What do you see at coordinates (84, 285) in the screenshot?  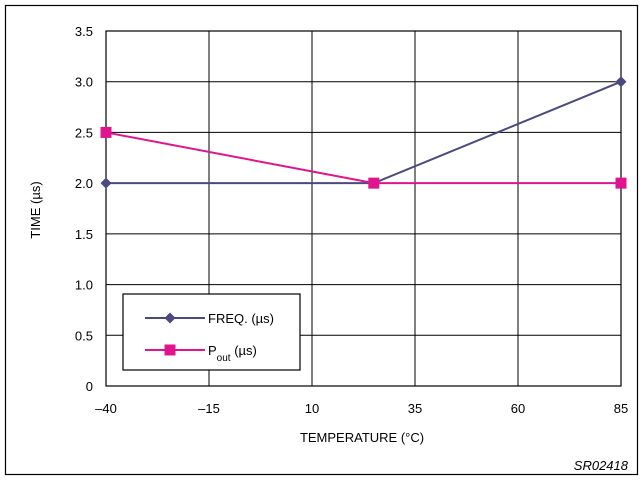 I see `y-tick-label: 1.0` at bounding box center [84, 285].